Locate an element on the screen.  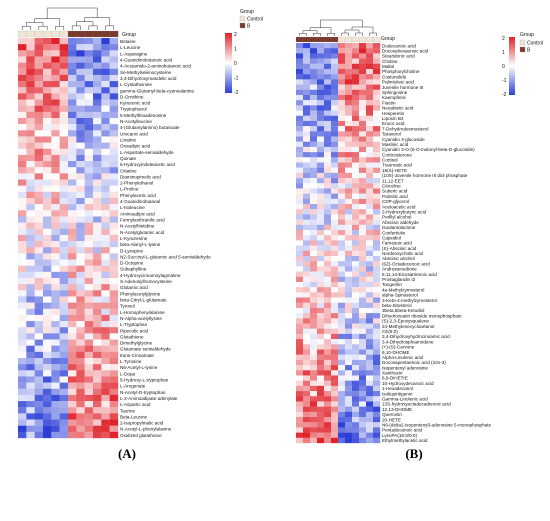
row-label: Choline is located at coordinates (390, 61).